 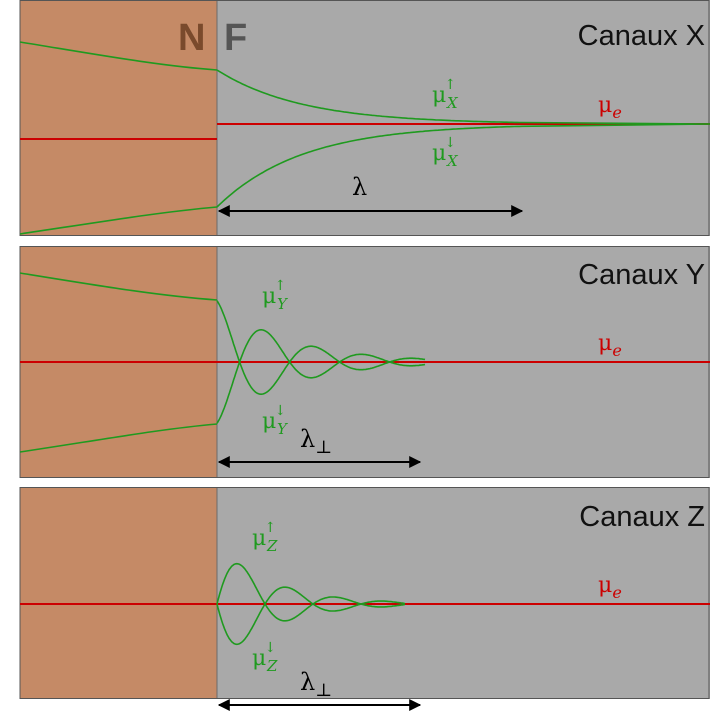 What do you see at coordinates (275, 295) in the screenshot?
I see `mu-up-label: μ↑ Y` at bounding box center [275, 295].